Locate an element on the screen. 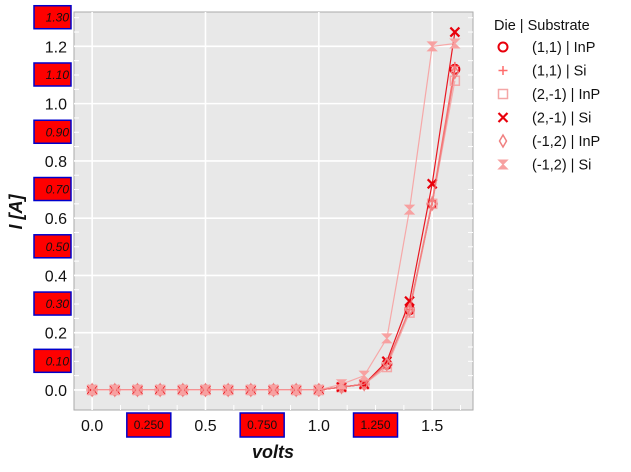 This screenshot has height=472, width=631. x-minor-tick-label: 1.250 is located at coordinates (376, 425).